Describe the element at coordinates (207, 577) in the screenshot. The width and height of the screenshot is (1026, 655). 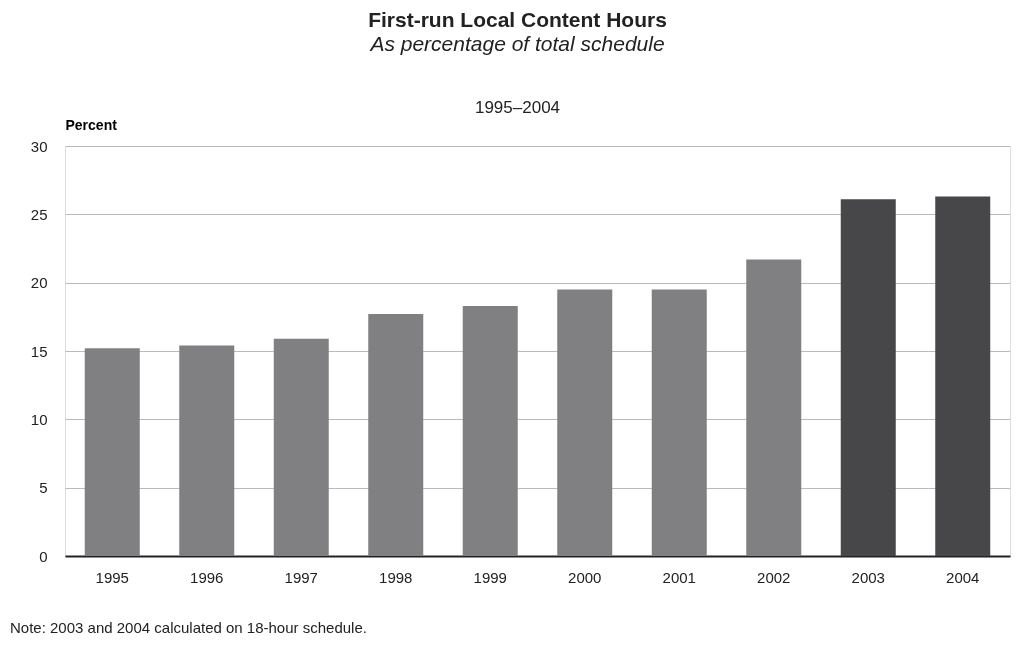
I see `x-tick-label: 1996` at that location.